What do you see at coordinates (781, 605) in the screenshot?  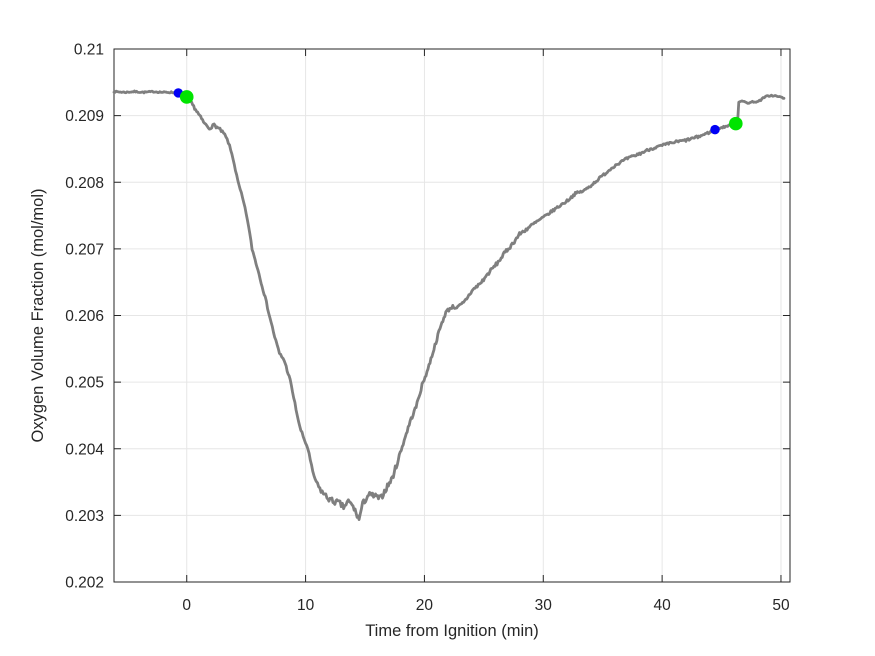 I see `x-tick-label-50: 50` at bounding box center [781, 605].